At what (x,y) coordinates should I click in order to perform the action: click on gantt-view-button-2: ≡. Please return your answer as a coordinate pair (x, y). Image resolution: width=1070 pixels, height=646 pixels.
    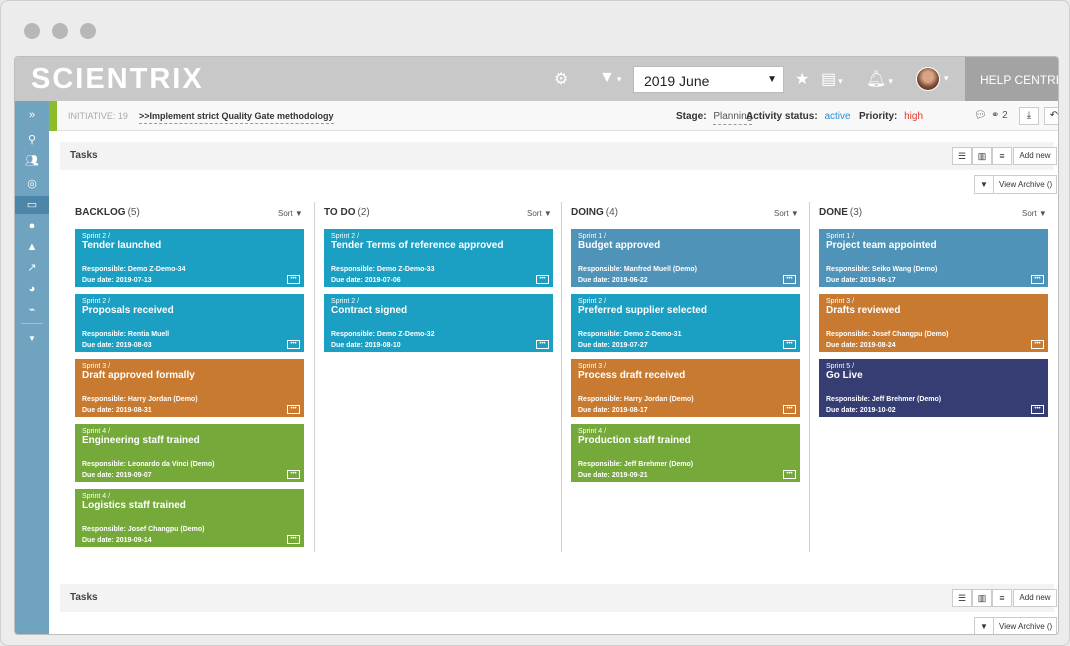
    Looking at the image, I should click on (1002, 598).